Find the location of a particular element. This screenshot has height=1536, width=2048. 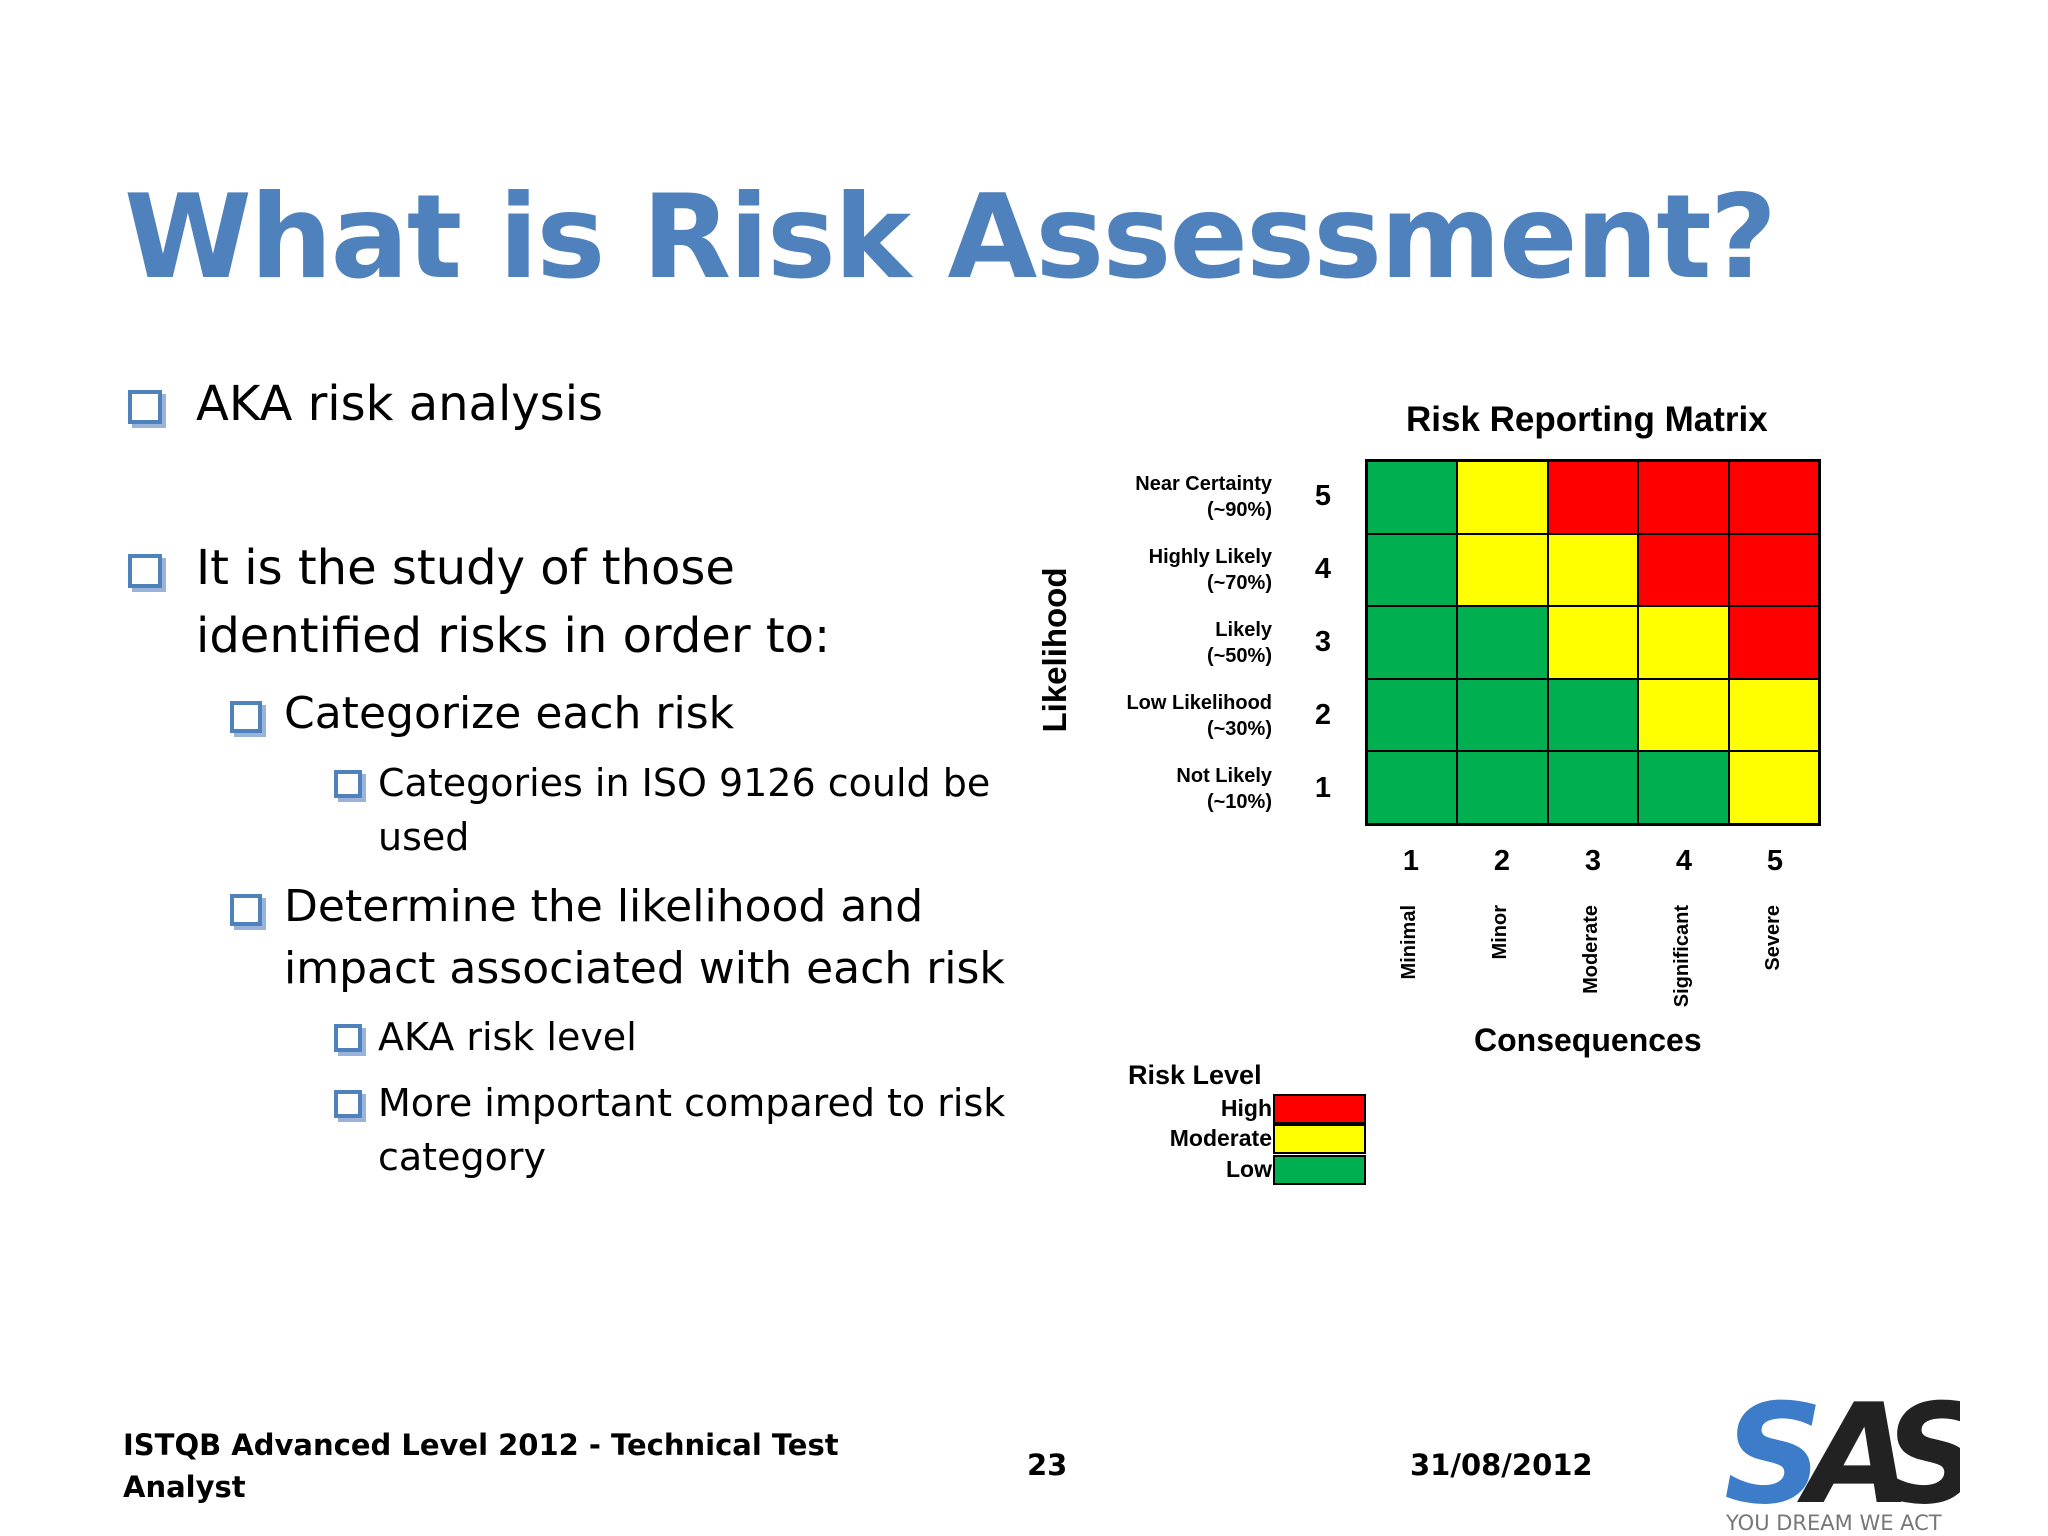

row-label-pct: (~30%) is located at coordinates (1239, 729).